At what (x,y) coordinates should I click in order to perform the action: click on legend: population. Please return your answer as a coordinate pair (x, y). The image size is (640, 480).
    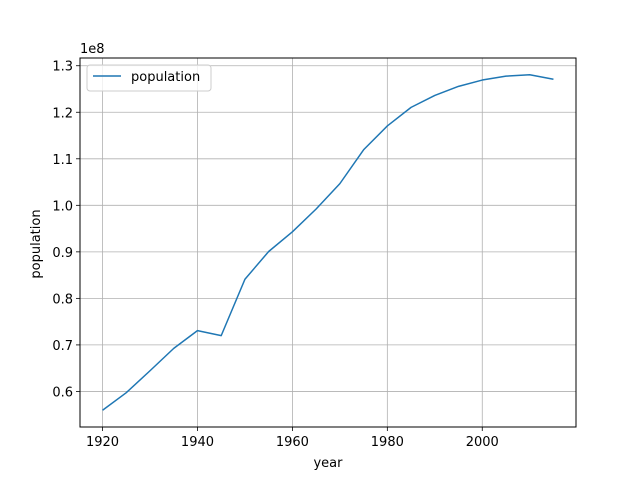
    Looking at the image, I should click on (149, 78).